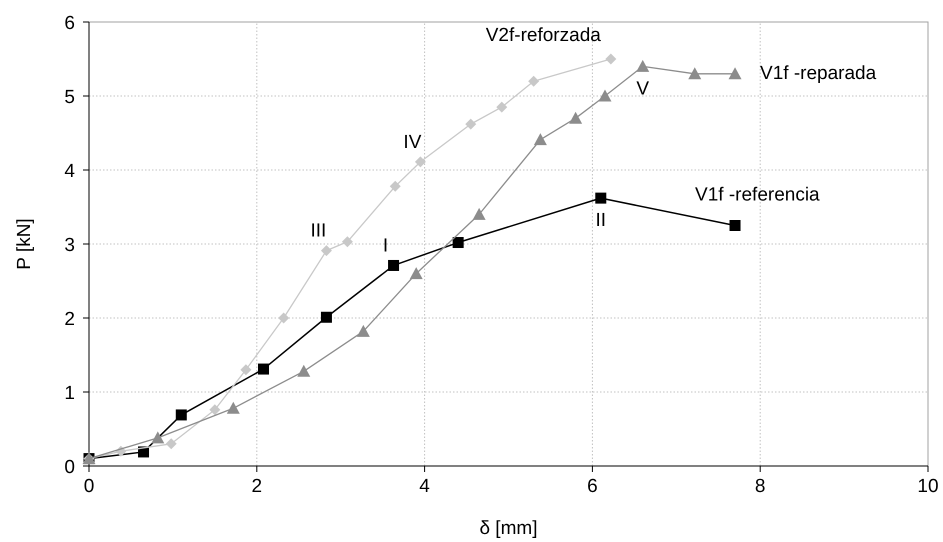 This screenshot has width=943, height=542. Describe the element at coordinates (508, 528) in the screenshot. I see `x-axis-title: δ [mm]` at that location.